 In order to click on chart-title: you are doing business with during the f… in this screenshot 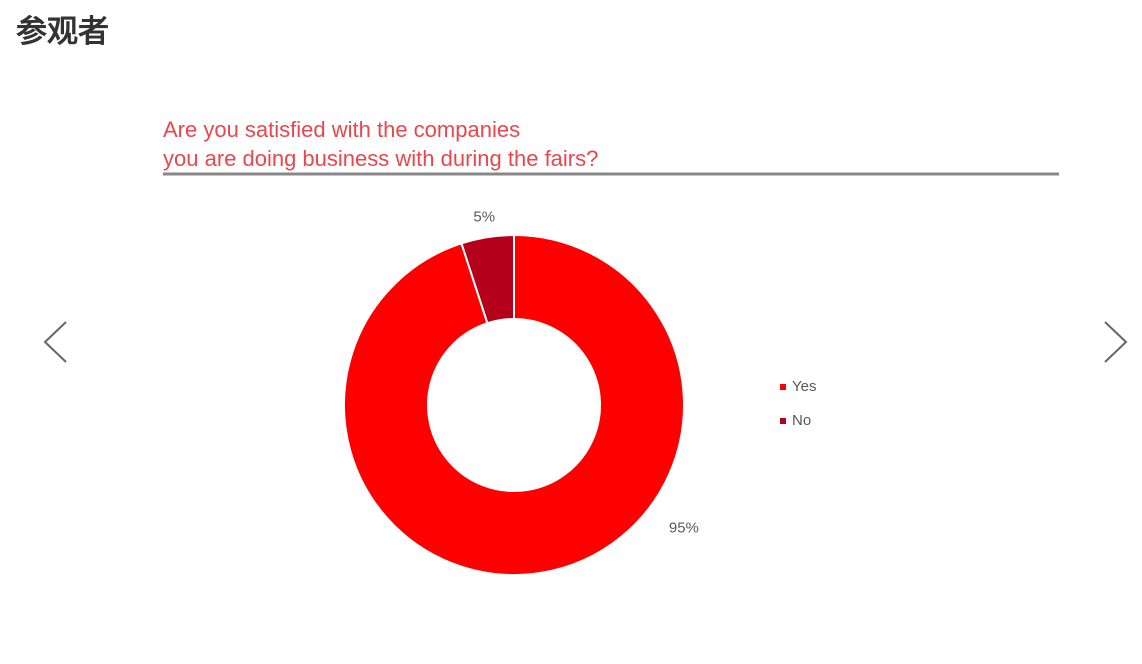, I will do `click(380, 158)`.